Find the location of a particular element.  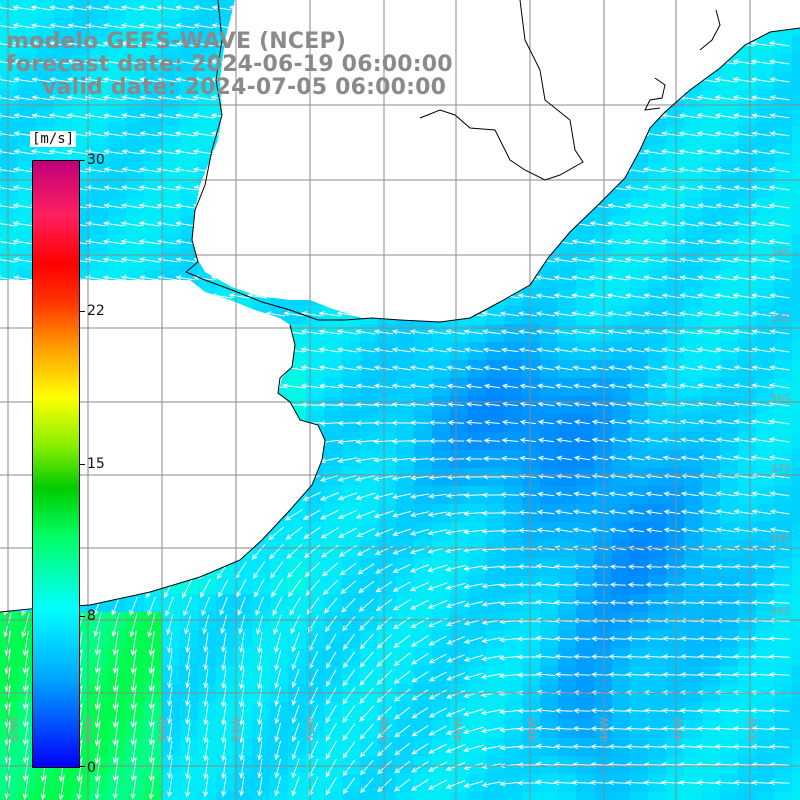

colorbar-tick-30: 30 is located at coordinates (96, 160).